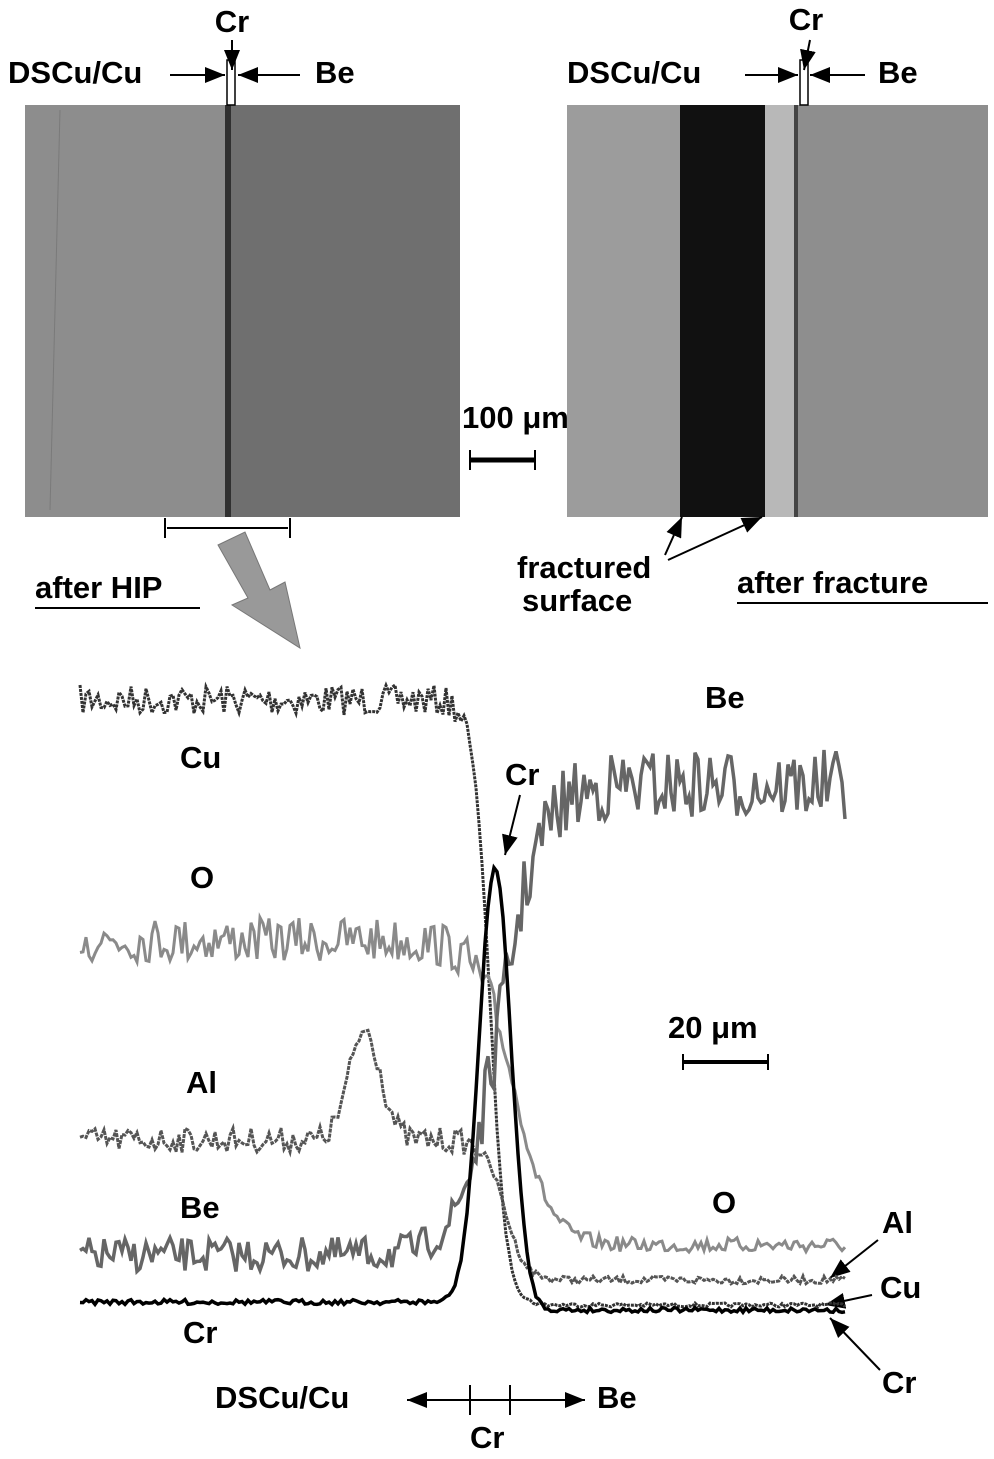 The height and width of the screenshot is (1459, 994). Describe the element at coordinates (713, 1027) in the screenshot. I see `scale-bar-label: 20 μm` at that location.